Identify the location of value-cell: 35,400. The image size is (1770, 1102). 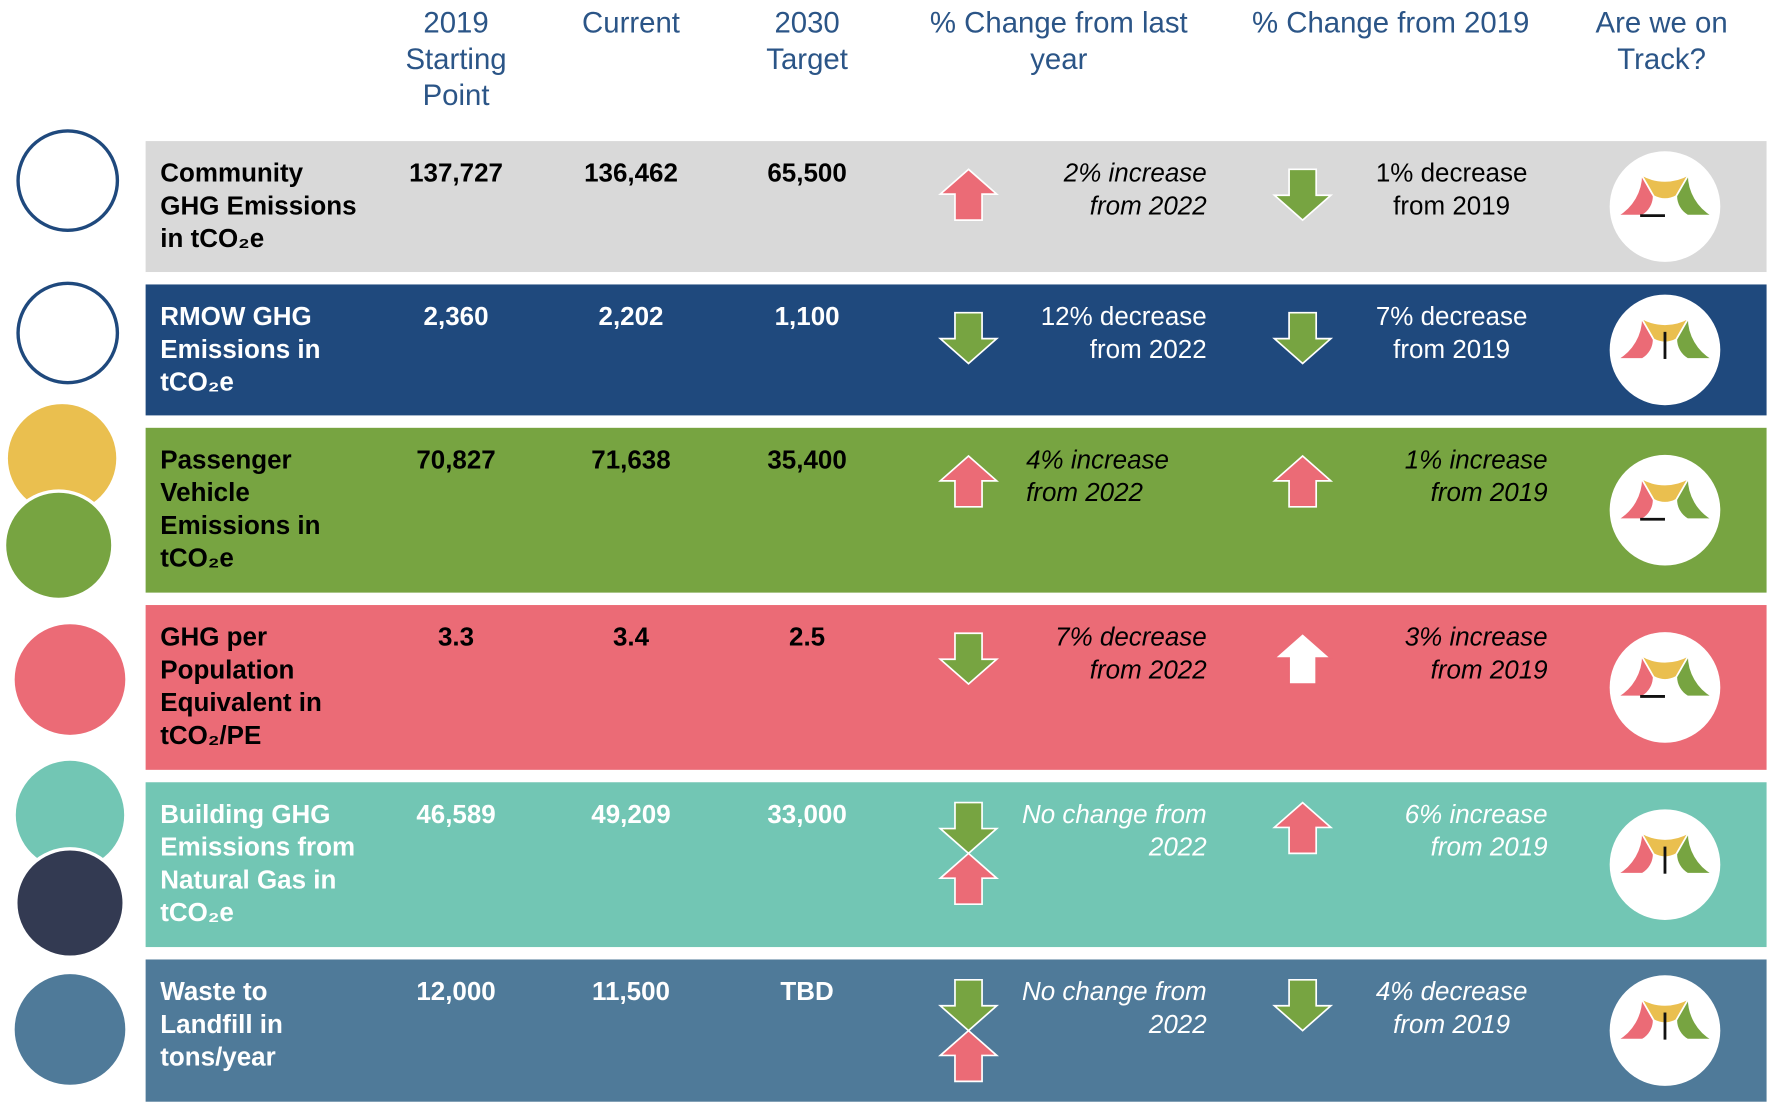
(807, 459).